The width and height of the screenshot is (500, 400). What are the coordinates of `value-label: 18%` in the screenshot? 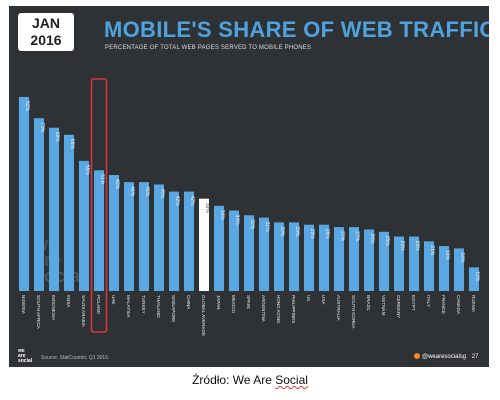 It's located at (462, 257).